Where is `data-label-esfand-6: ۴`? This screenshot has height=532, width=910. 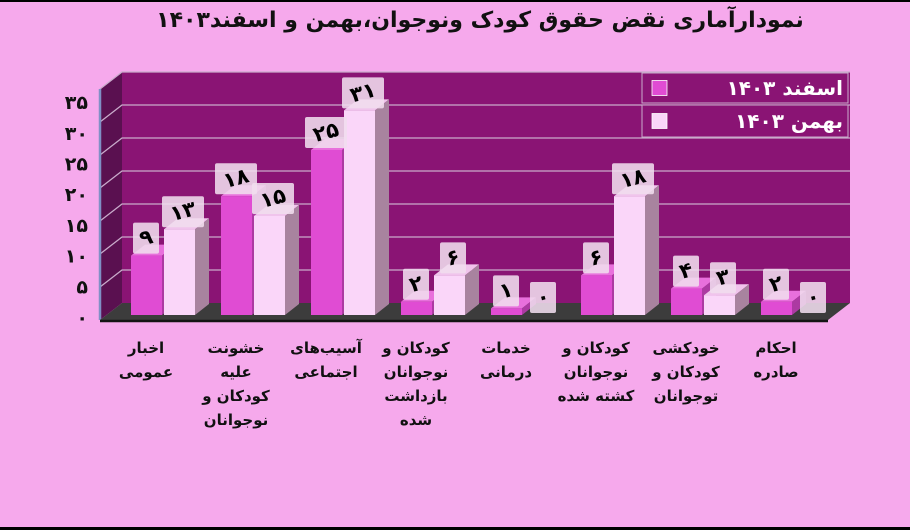 data-label-esfand-6: ۴ is located at coordinates (686, 270).